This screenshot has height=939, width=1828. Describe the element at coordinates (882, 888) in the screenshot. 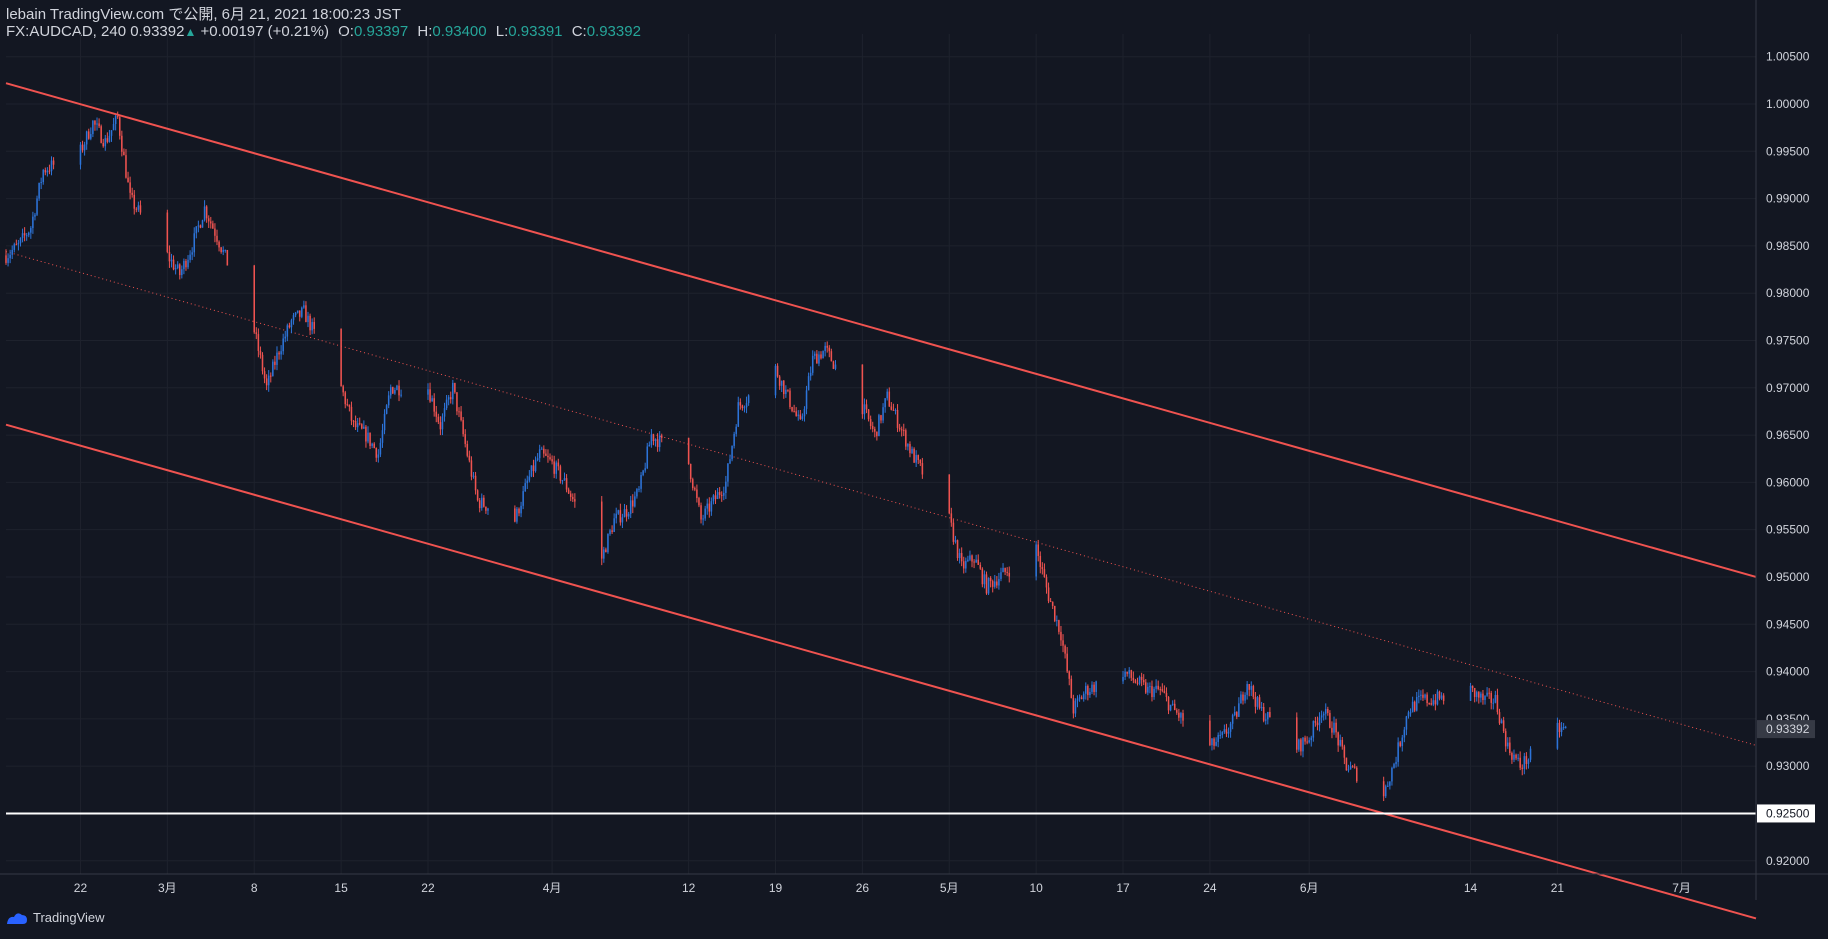

I see `time-axis: 22 3月 8 15 22 4月 12 19 26 5月 10 17 24 6月 14 21 7月` at that location.